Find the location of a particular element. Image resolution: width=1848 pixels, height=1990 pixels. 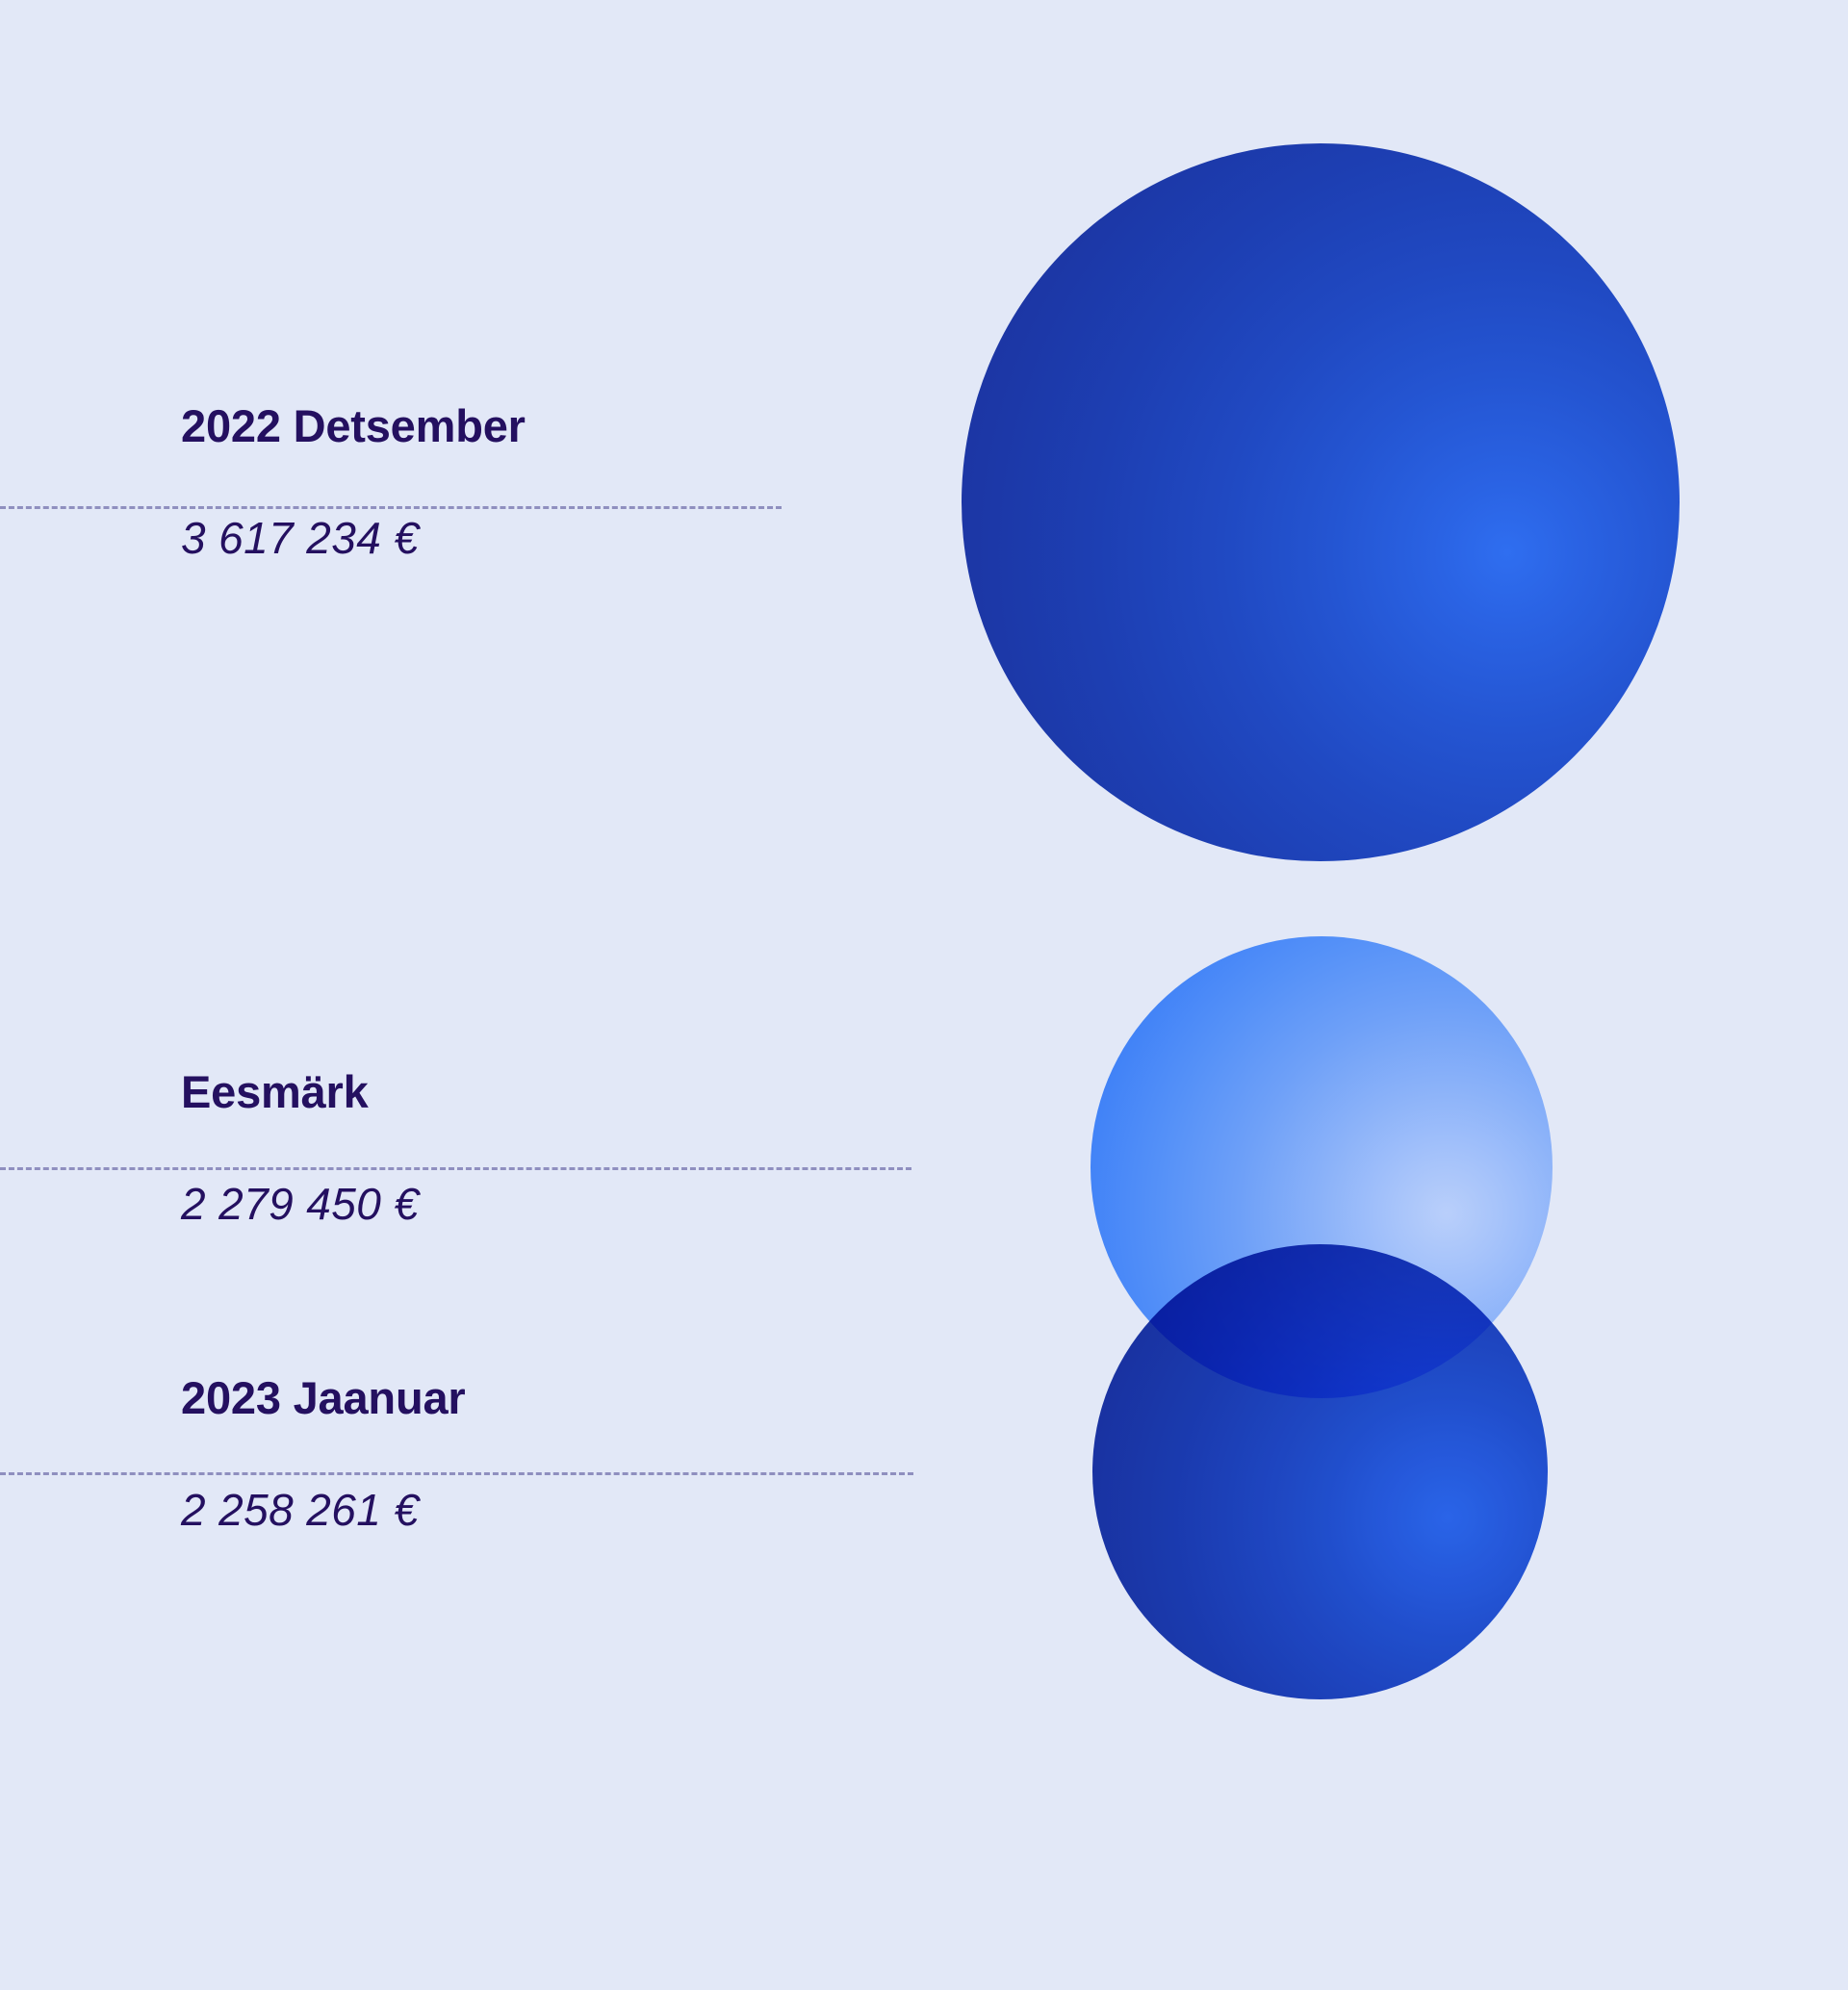

label-title-2022-detsember: 2022 Detsember is located at coordinates (353, 425).